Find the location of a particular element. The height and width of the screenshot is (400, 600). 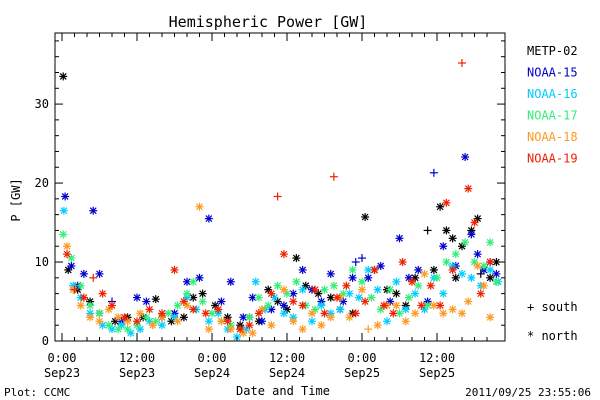

y-tick-label: 10 is located at coordinates (42, 262).